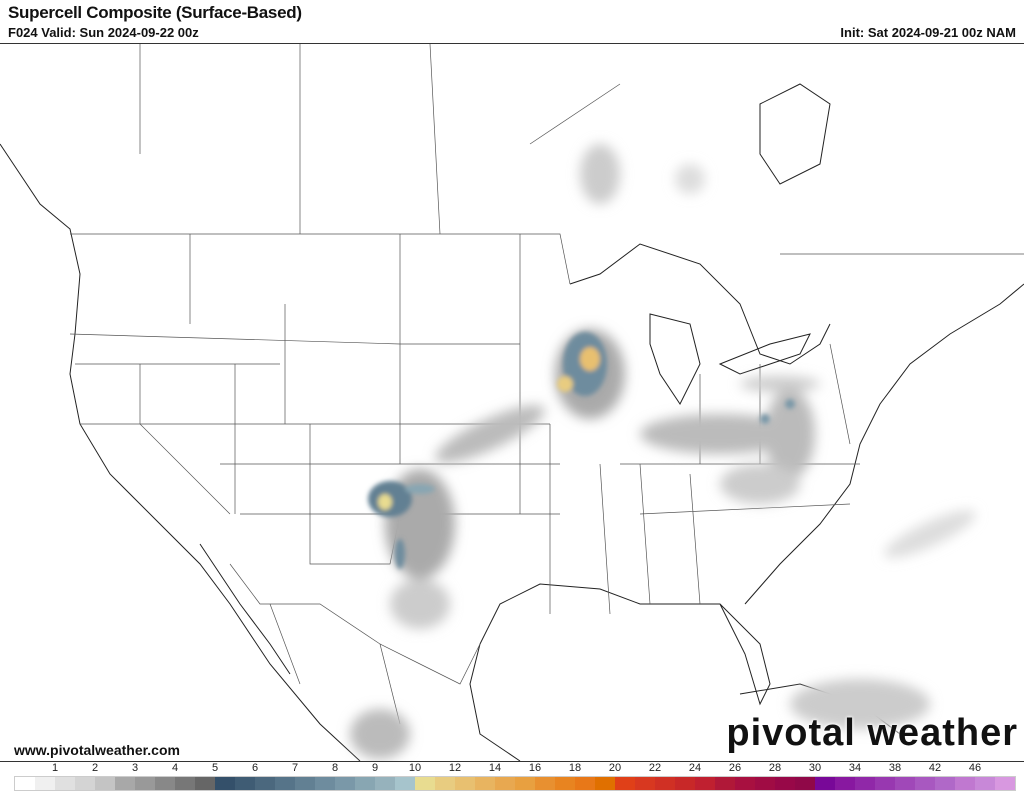  What do you see at coordinates (975, 768) in the screenshot?
I see `color-scale-label: 46` at bounding box center [975, 768].